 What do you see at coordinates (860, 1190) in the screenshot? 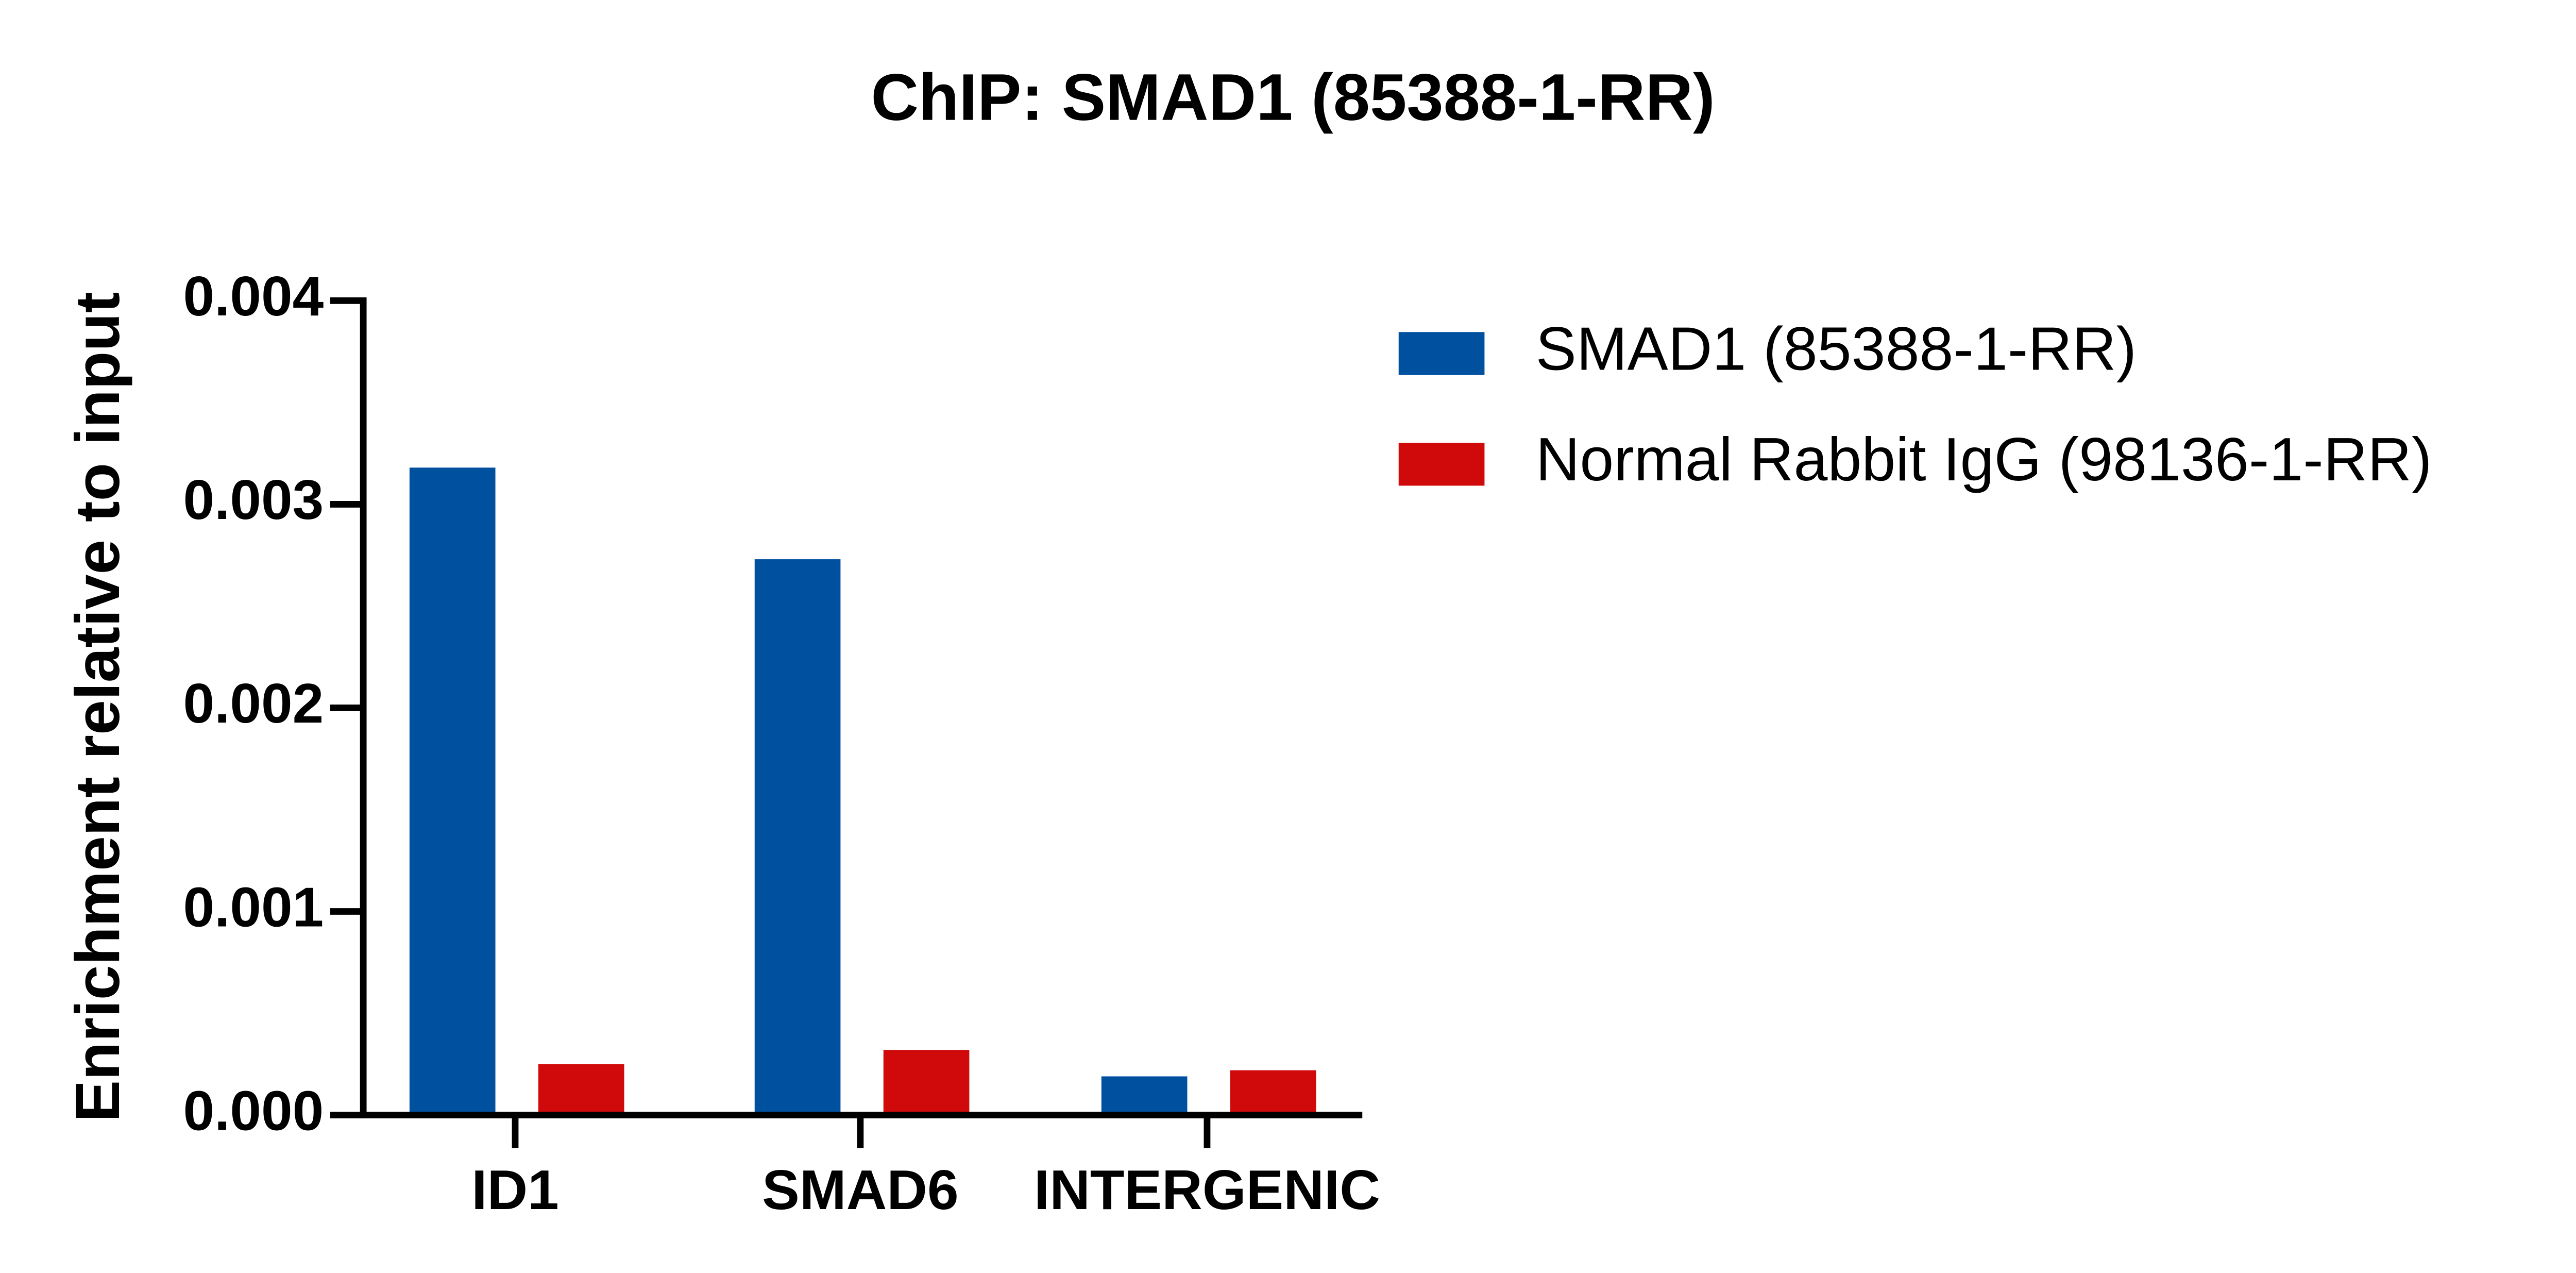
I see `x-tick-label: SMAD6` at bounding box center [860, 1190].